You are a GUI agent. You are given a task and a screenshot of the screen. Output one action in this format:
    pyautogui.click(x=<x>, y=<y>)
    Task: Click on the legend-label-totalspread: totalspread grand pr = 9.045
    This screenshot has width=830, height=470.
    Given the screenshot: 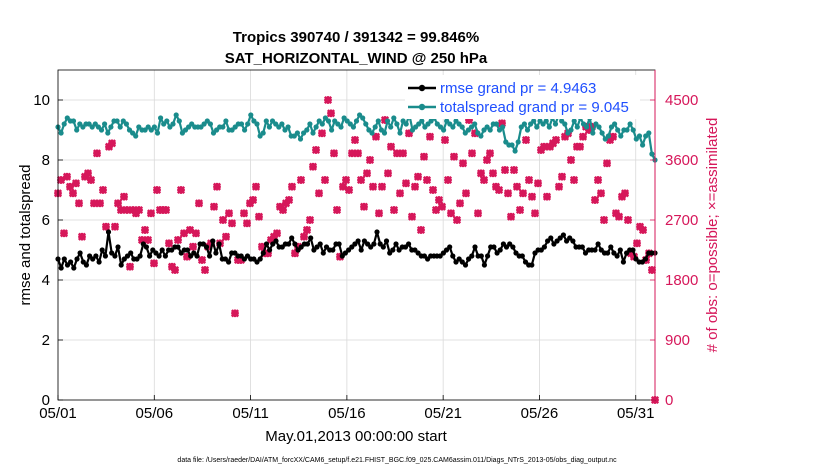 What is the action you would take?
    pyautogui.click(x=534, y=107)
    